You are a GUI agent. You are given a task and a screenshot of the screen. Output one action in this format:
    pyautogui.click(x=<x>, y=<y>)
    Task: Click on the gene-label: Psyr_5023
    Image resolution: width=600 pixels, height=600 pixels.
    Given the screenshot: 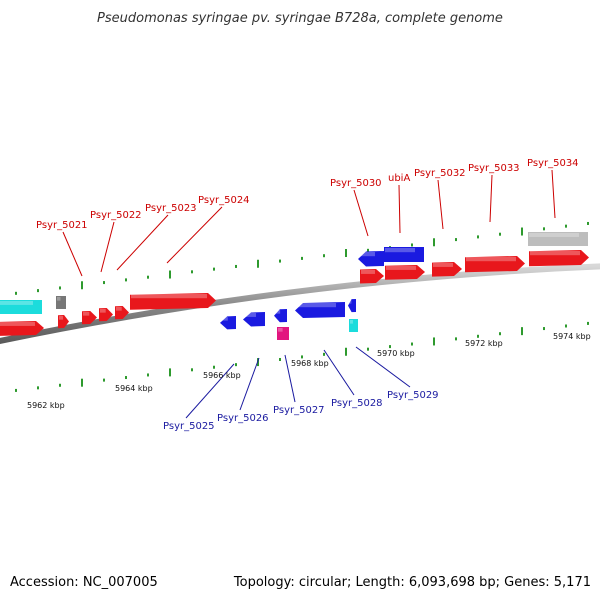 What is the action you would take?
    pyautogui.click(x=171, y=208)
    